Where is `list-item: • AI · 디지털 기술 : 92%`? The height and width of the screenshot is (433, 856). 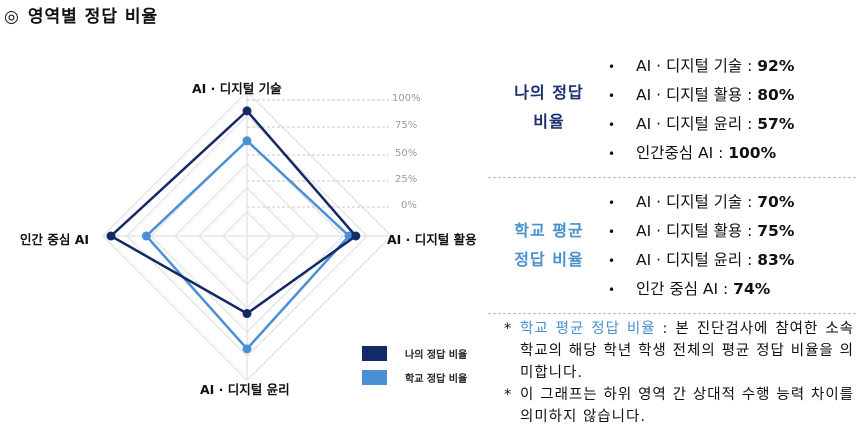
list-item: • AI · 디지털 기술 : 92% is located at coordinates (701, 66).